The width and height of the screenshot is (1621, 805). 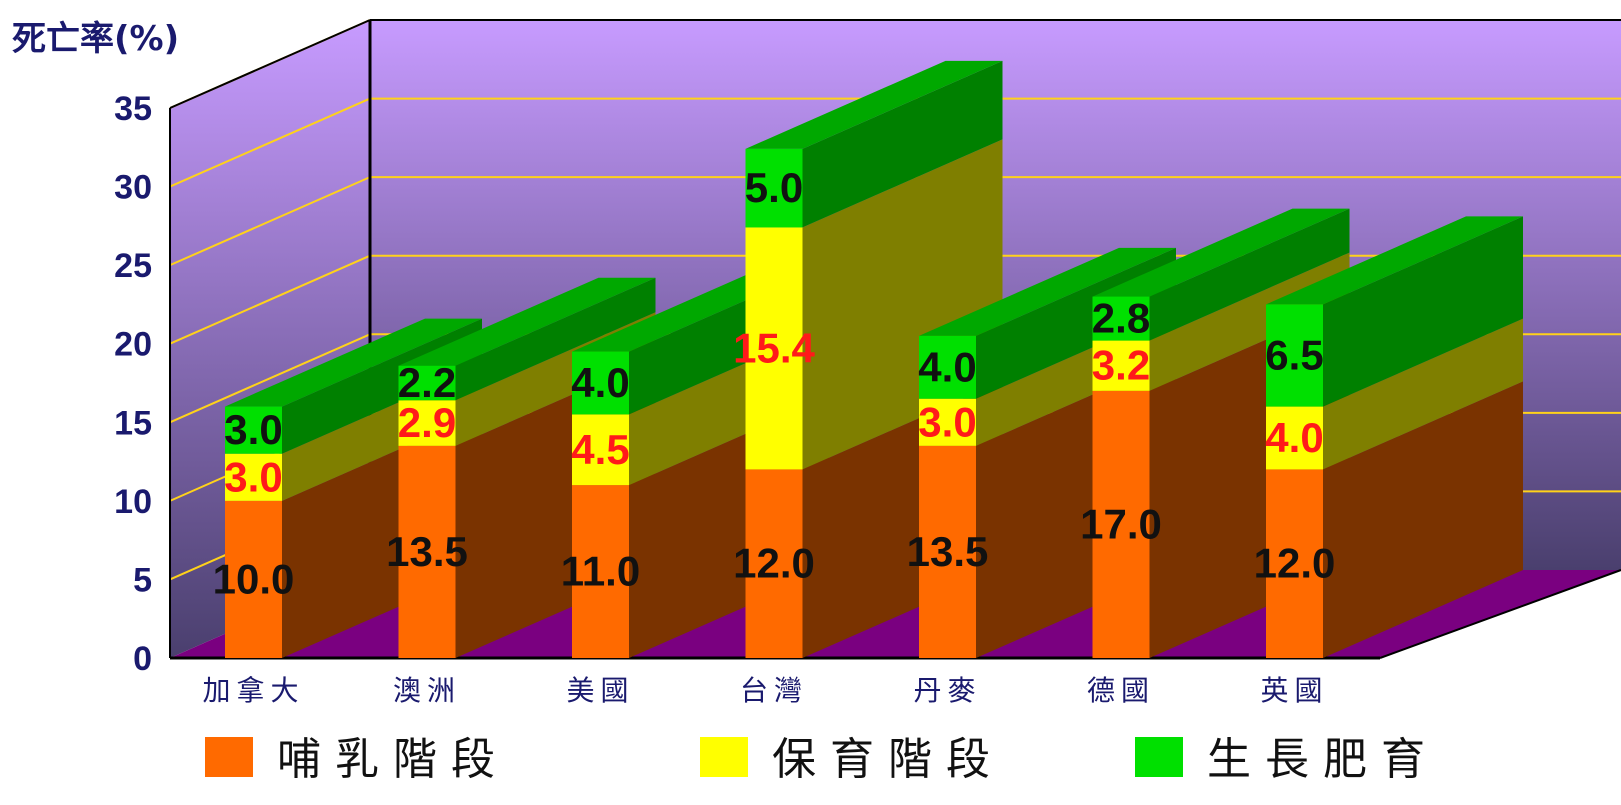 I want to click on y-tick-label: 35, so click(x=133, y=109).